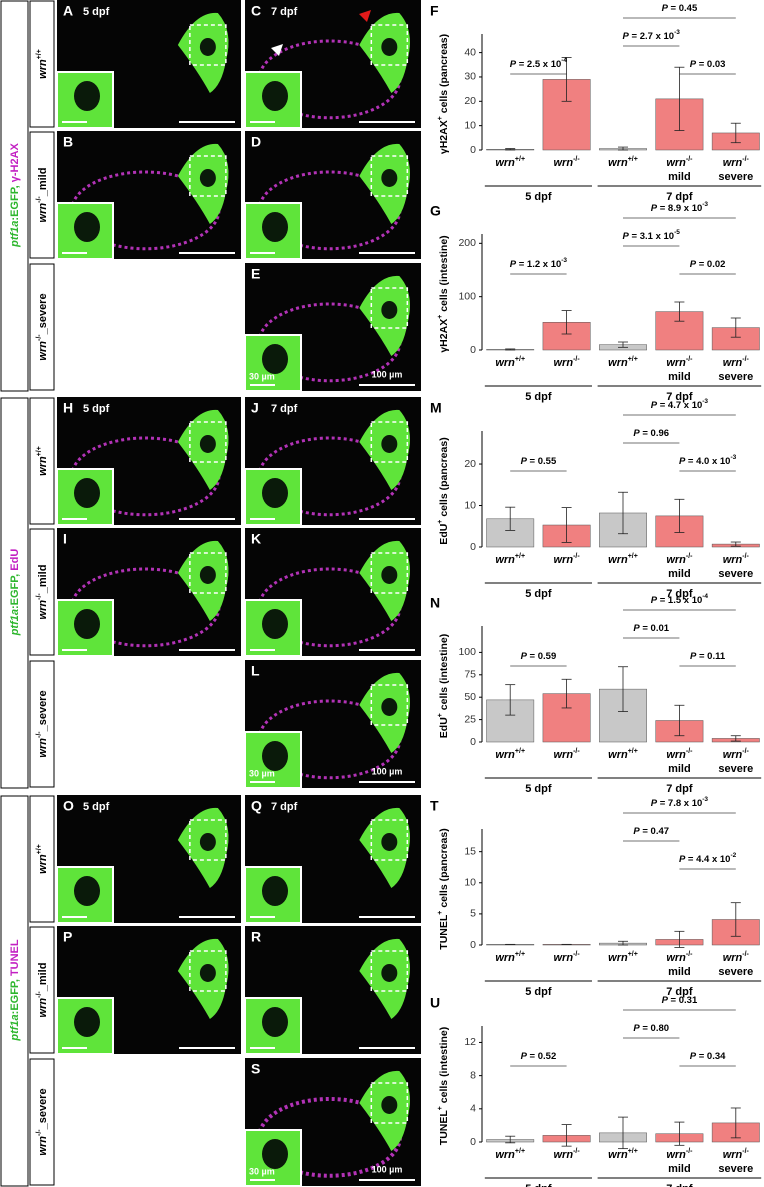 The image size is (764, 1187). I want to click on stain-marker: γ-H2AX, so click(15, 162).